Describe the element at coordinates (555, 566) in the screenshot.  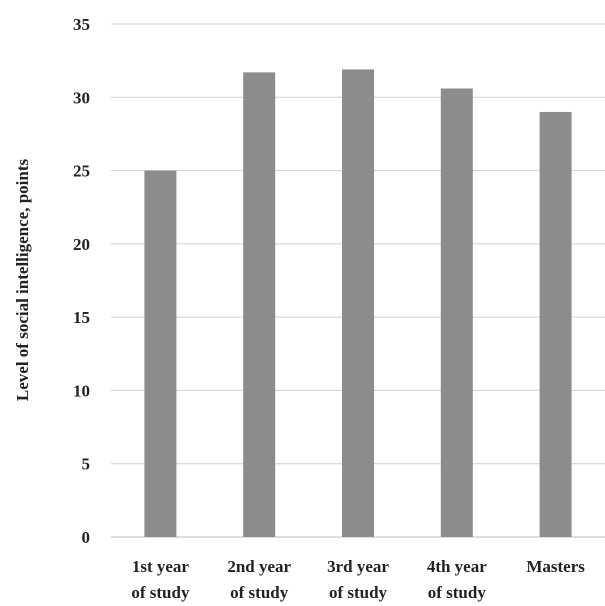
I see `x-category-label: Masters` at that location.